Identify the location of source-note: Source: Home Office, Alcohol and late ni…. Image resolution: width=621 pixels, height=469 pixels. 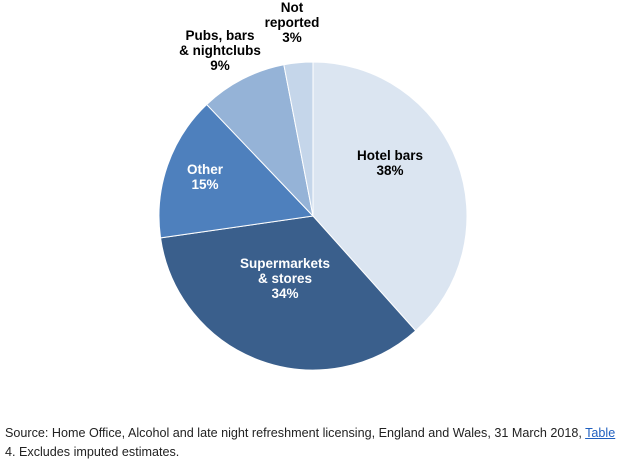
(311, 443).